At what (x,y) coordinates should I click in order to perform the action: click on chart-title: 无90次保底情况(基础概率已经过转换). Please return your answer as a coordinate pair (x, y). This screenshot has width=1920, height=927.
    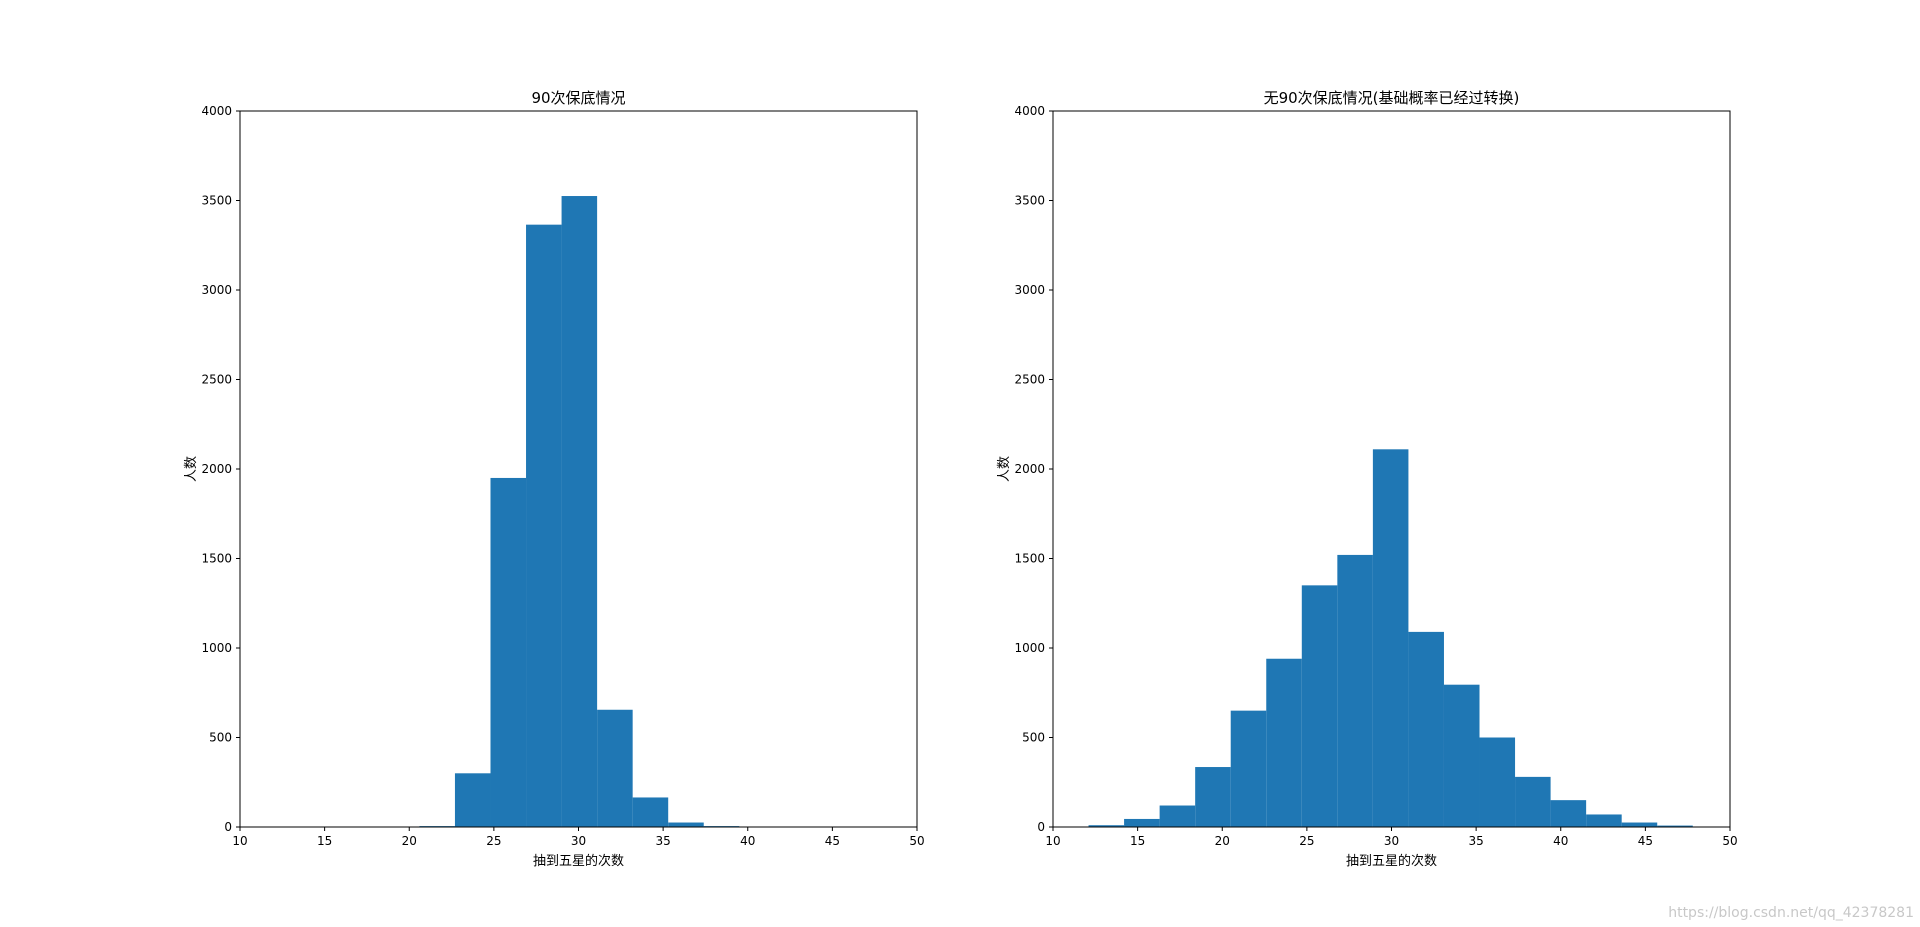
    Looking at the image, I should click on (1392, 98).